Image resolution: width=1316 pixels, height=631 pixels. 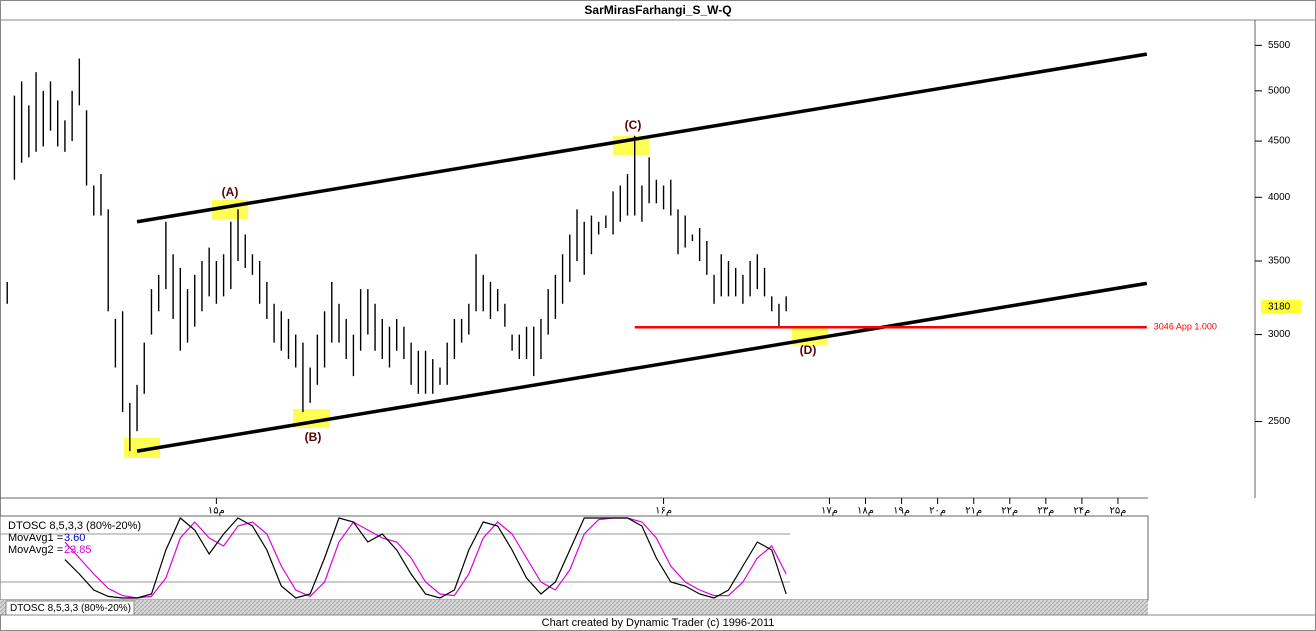 What do you see at coordinates (1279, 45) in the screenshot?
I see `y-tick-label: 5500` at bounding box center [1279, 45].